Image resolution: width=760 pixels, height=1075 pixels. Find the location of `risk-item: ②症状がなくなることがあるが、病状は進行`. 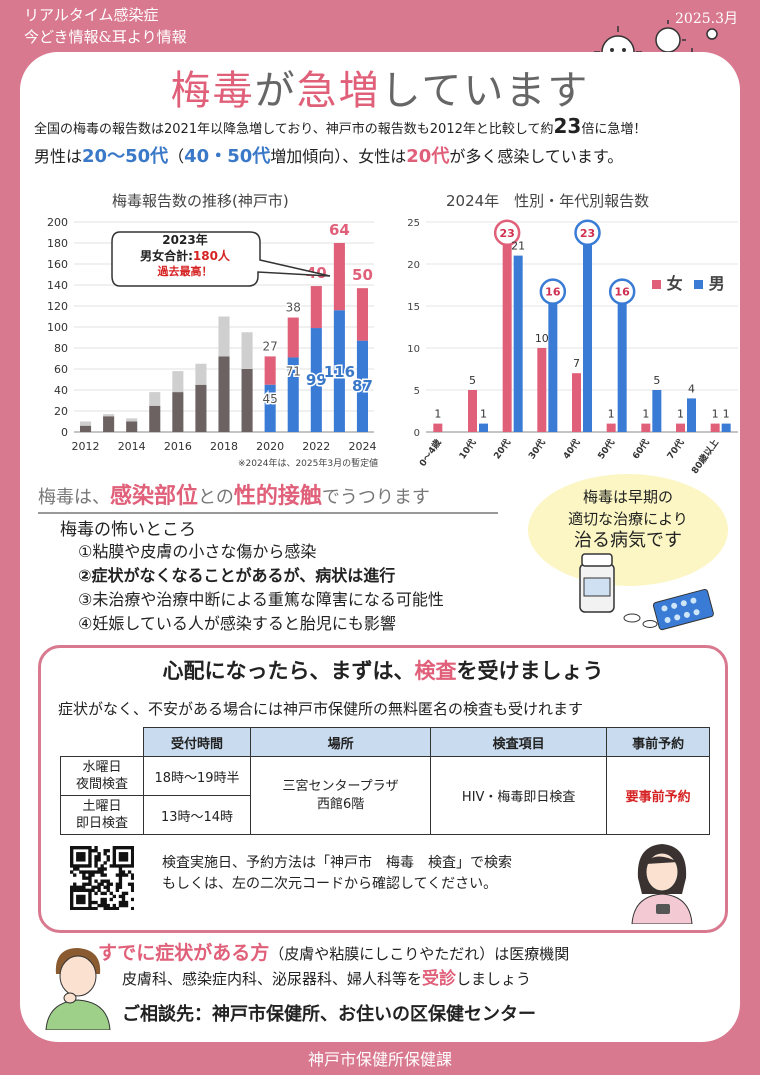

risk-item: ②症状がなくなることがあるが、病状は進行 is located at coordinates (237, 575).